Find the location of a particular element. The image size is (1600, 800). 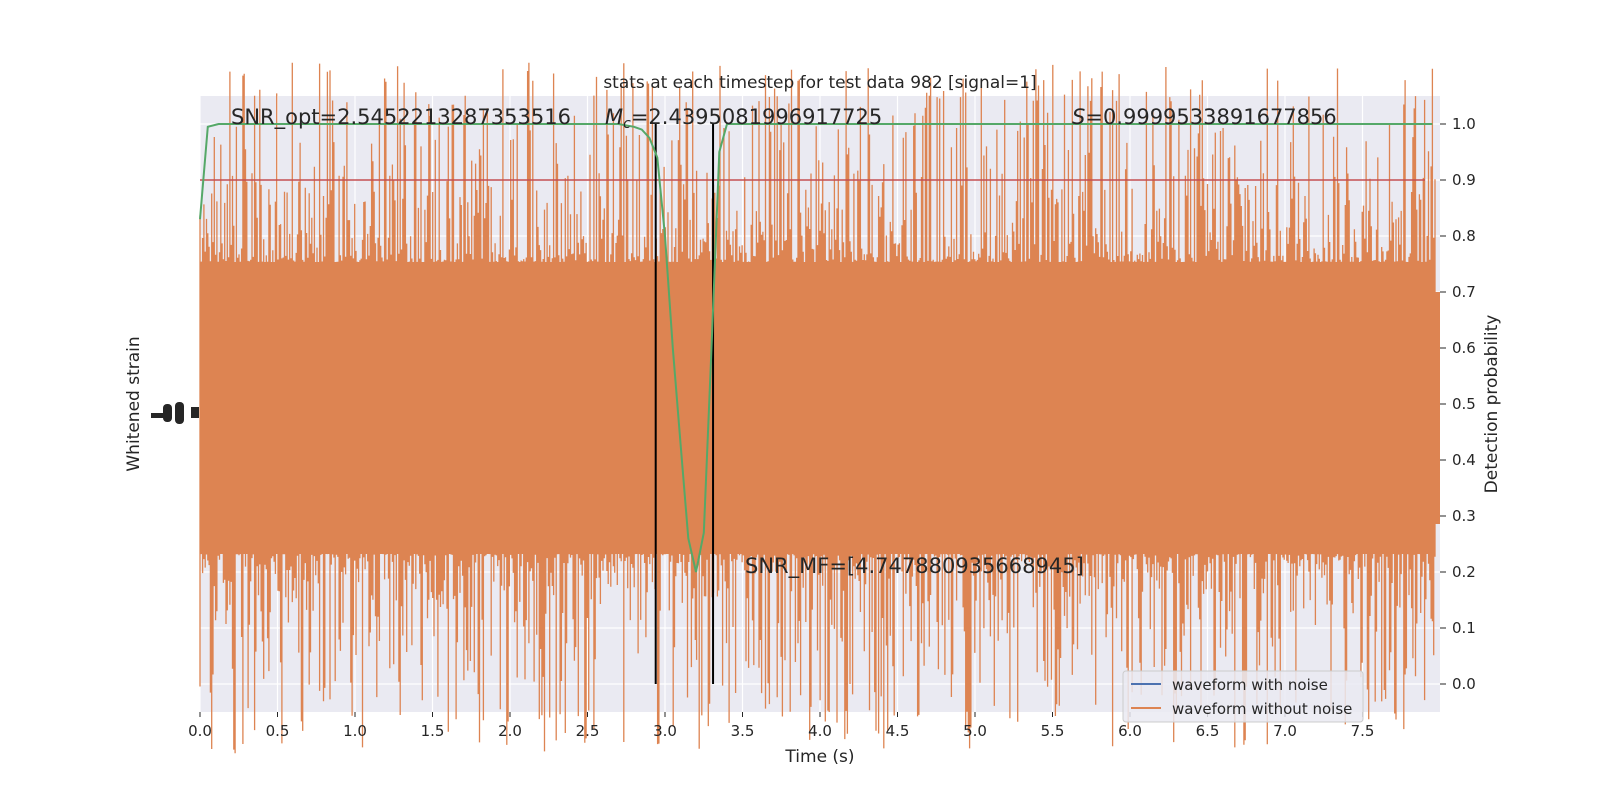

y-tick-label: 0.0 is located at coordinates (1464, 684).